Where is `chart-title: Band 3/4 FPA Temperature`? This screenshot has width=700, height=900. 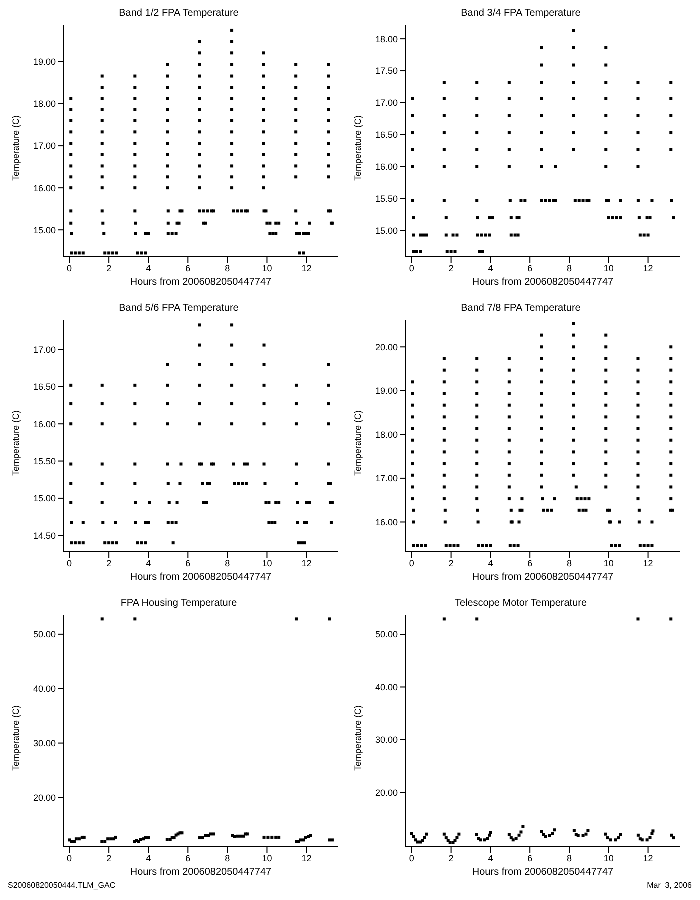
chart-title: Band 3/4 FPA Temperature is located at coordinates (521, 14).